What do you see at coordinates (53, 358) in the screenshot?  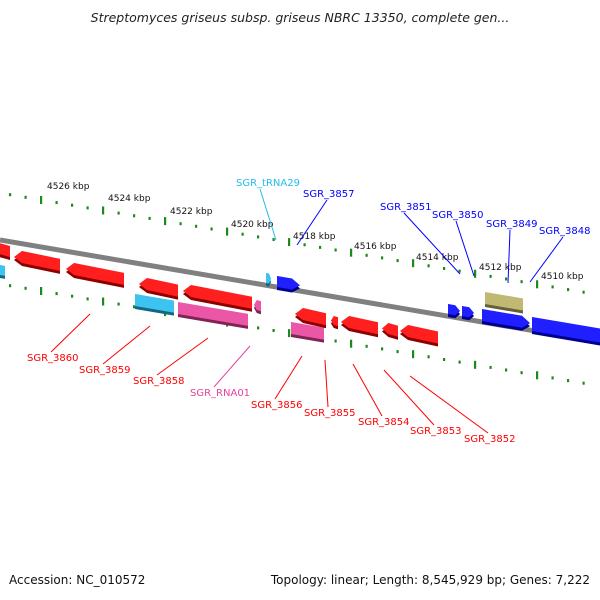 I see `feature-label: SGR_3860` at bounding box center [53, 358].